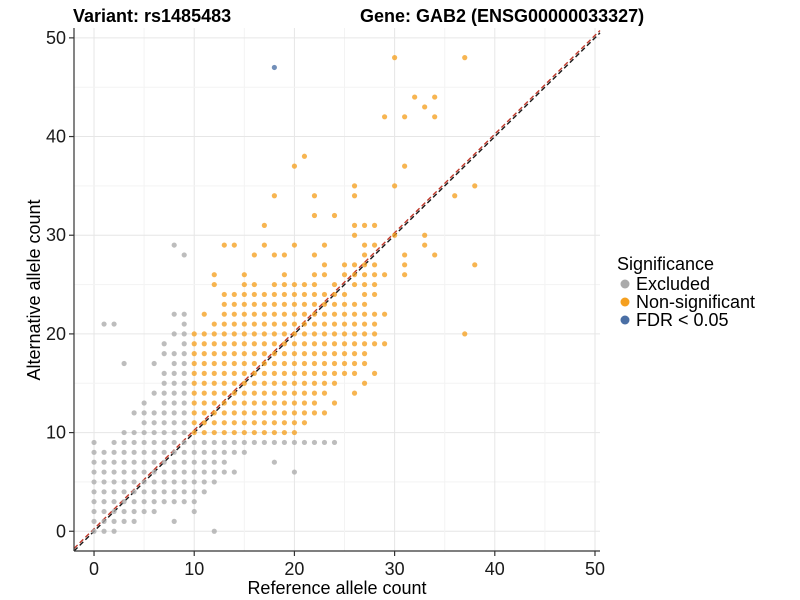 The image size is (800, 600). What do you see at coordinates (60, 284) in the screenshot?
I see `y-axis-ticks: 0 10 20 30 40 50` at bounding box center [60, 284].